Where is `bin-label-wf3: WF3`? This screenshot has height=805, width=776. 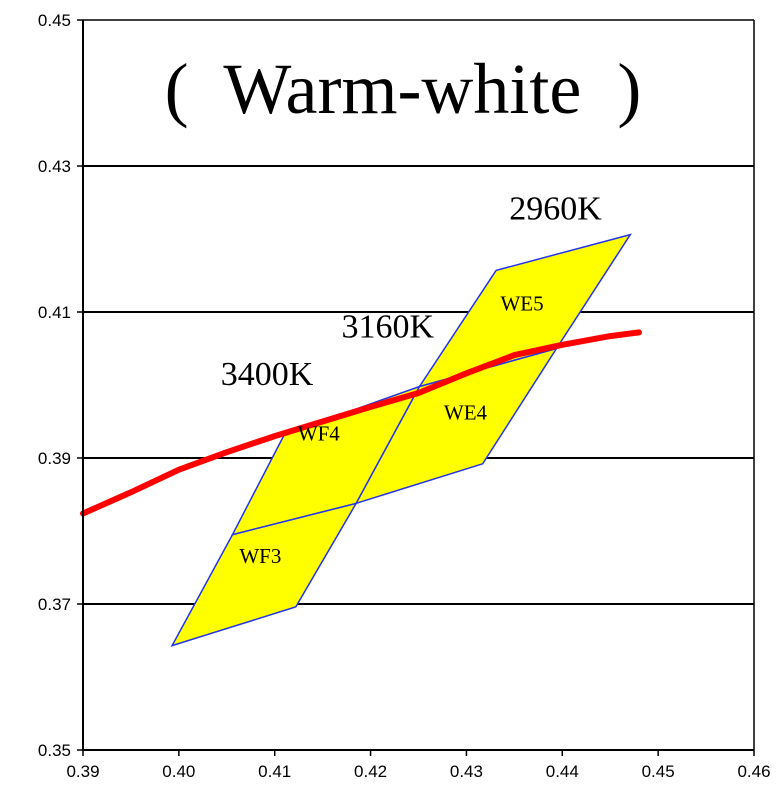
bin-label-wf3: WF3 is located at coordinates (260, 556).